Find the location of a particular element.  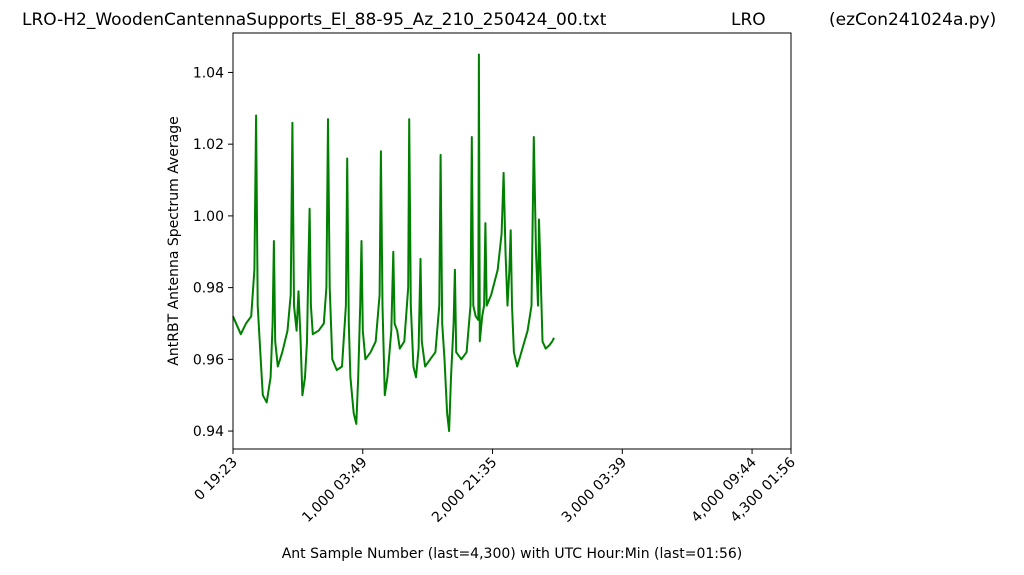

x-tick-label: 0 19:23 is located at coordinates (216, 479).